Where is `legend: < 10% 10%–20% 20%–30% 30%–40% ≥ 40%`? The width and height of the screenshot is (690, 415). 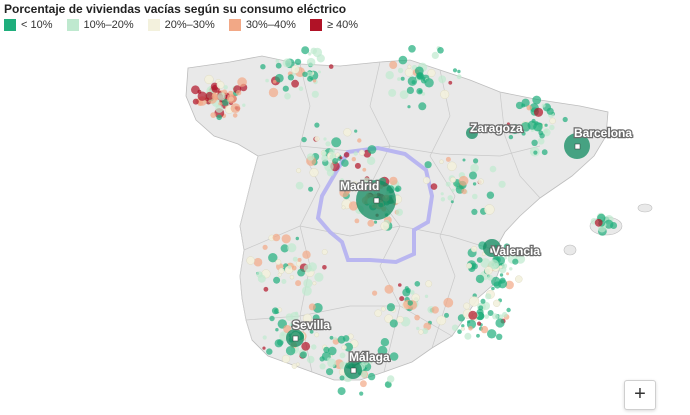 legend: < 10% 10%–20% 20%–30% 30%–40% ≥ 40% is located at coordinates (188, 25).